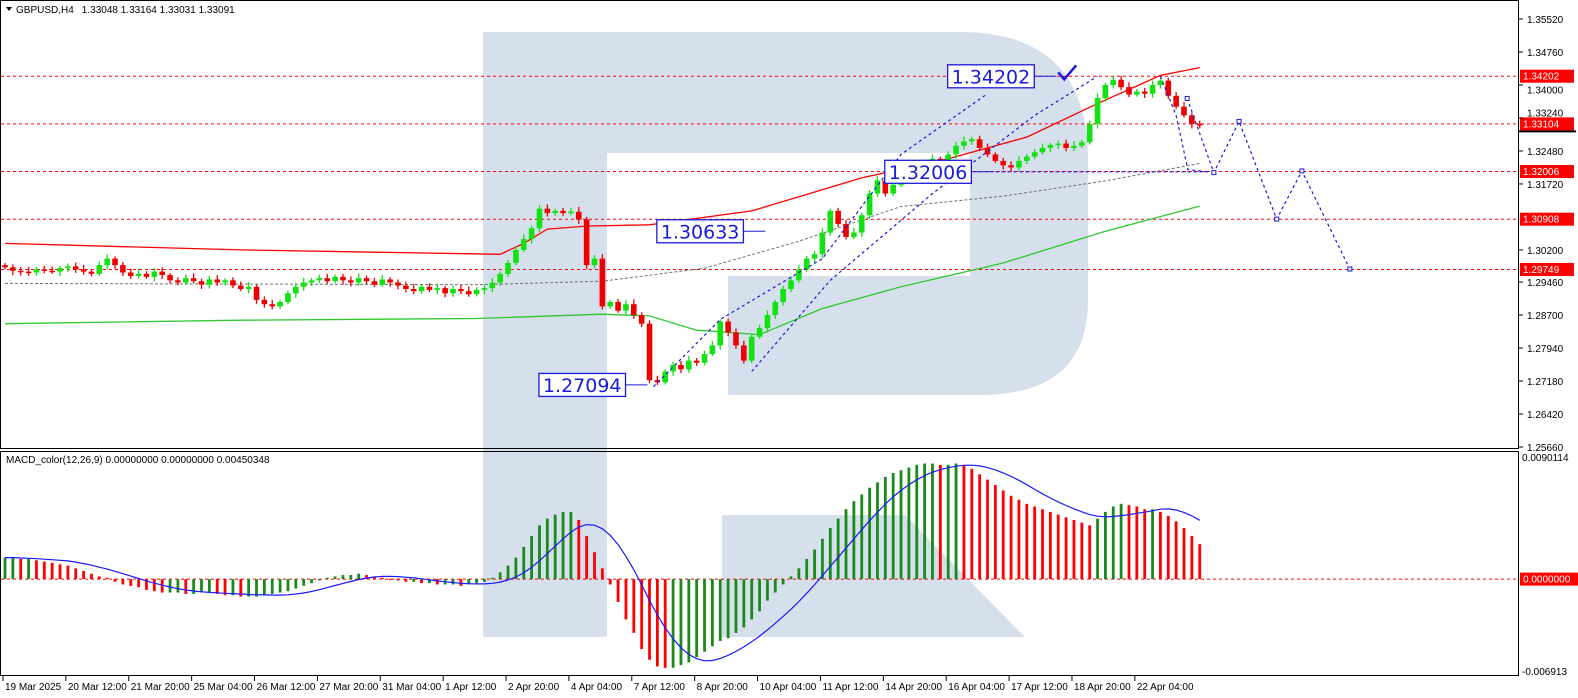 The width and height of the screenshot is (1578, 698). What do you see at coordinates (1541, 220) in the screenshot?
I see `level-tag-label: 1.30908` at bounding box center [1541, 220].